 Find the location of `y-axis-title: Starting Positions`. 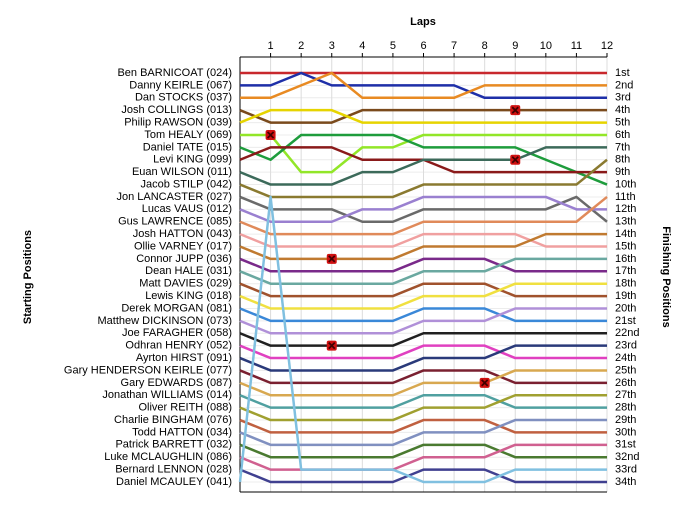

y-axis-title: Starting Positions is located at coordinates (28, 277).